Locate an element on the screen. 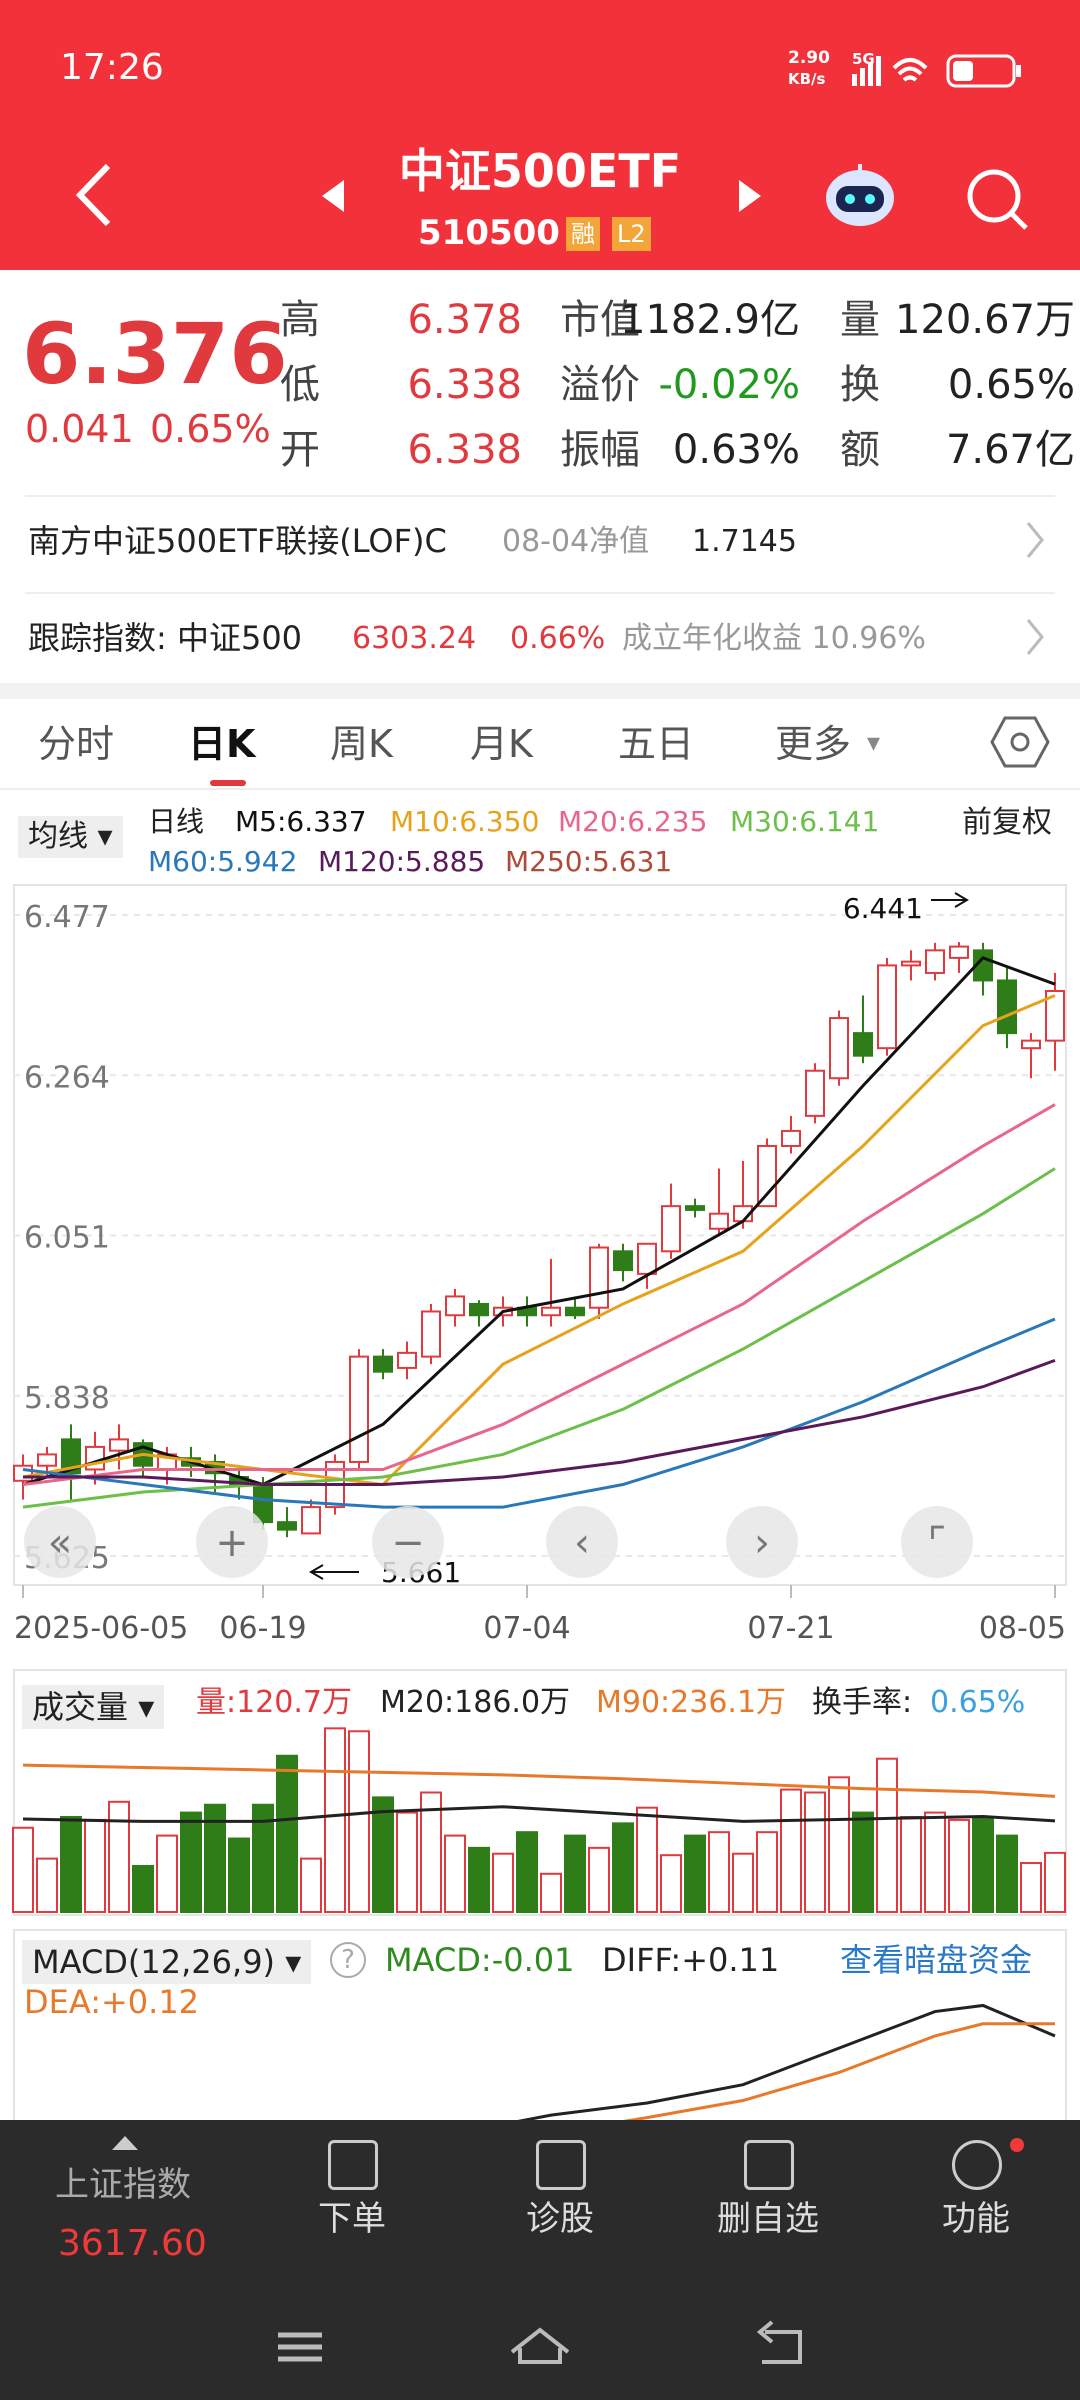  volume-button: 成交量 ▾ is located at coordinates (93, 1707).